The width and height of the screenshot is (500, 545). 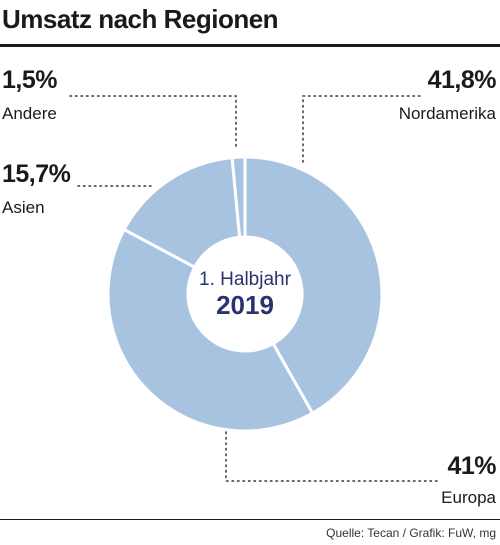 I want to click on footer-divider, so click(x=250, y=519).